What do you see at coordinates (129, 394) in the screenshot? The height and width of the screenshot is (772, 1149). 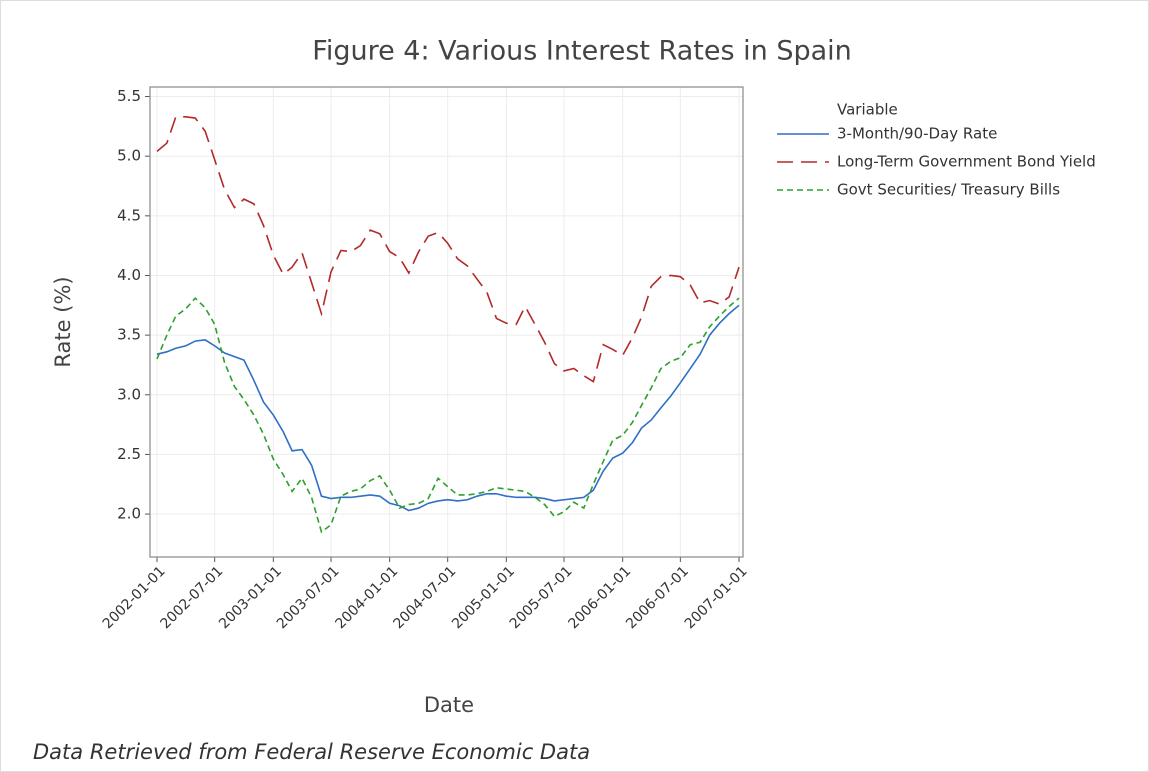 I see `y-tick-label: 3.0` at bounding box center [129, 394].